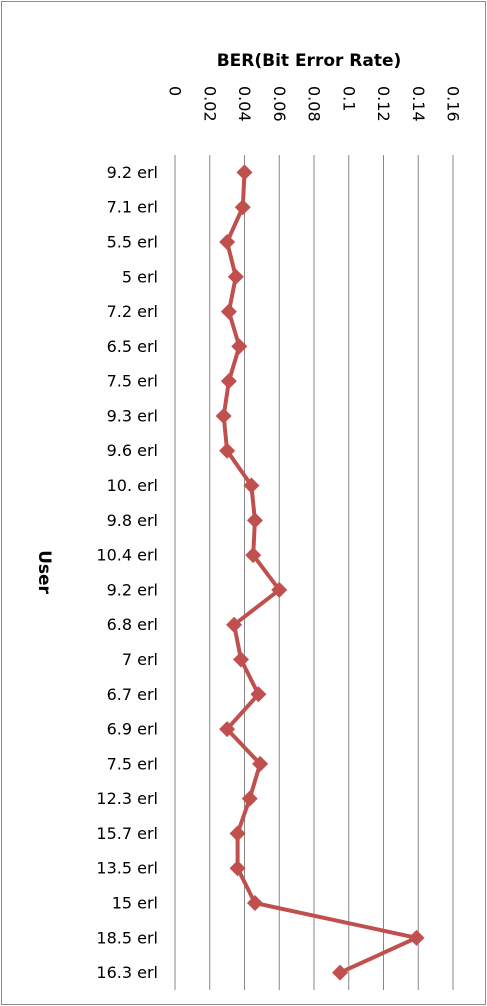  What do you see at coordinates (132, 729) in the screenshot?
I see `category-label: 6.9 erl` at bounding box center [132, 729].